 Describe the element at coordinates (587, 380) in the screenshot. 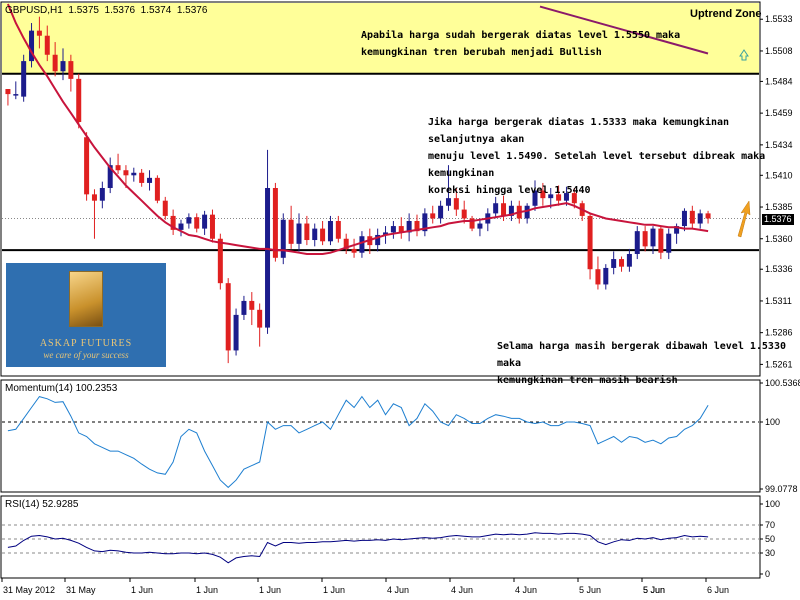

I see `bearish-note-line: kemungkinan tren masih bearish` at that location.